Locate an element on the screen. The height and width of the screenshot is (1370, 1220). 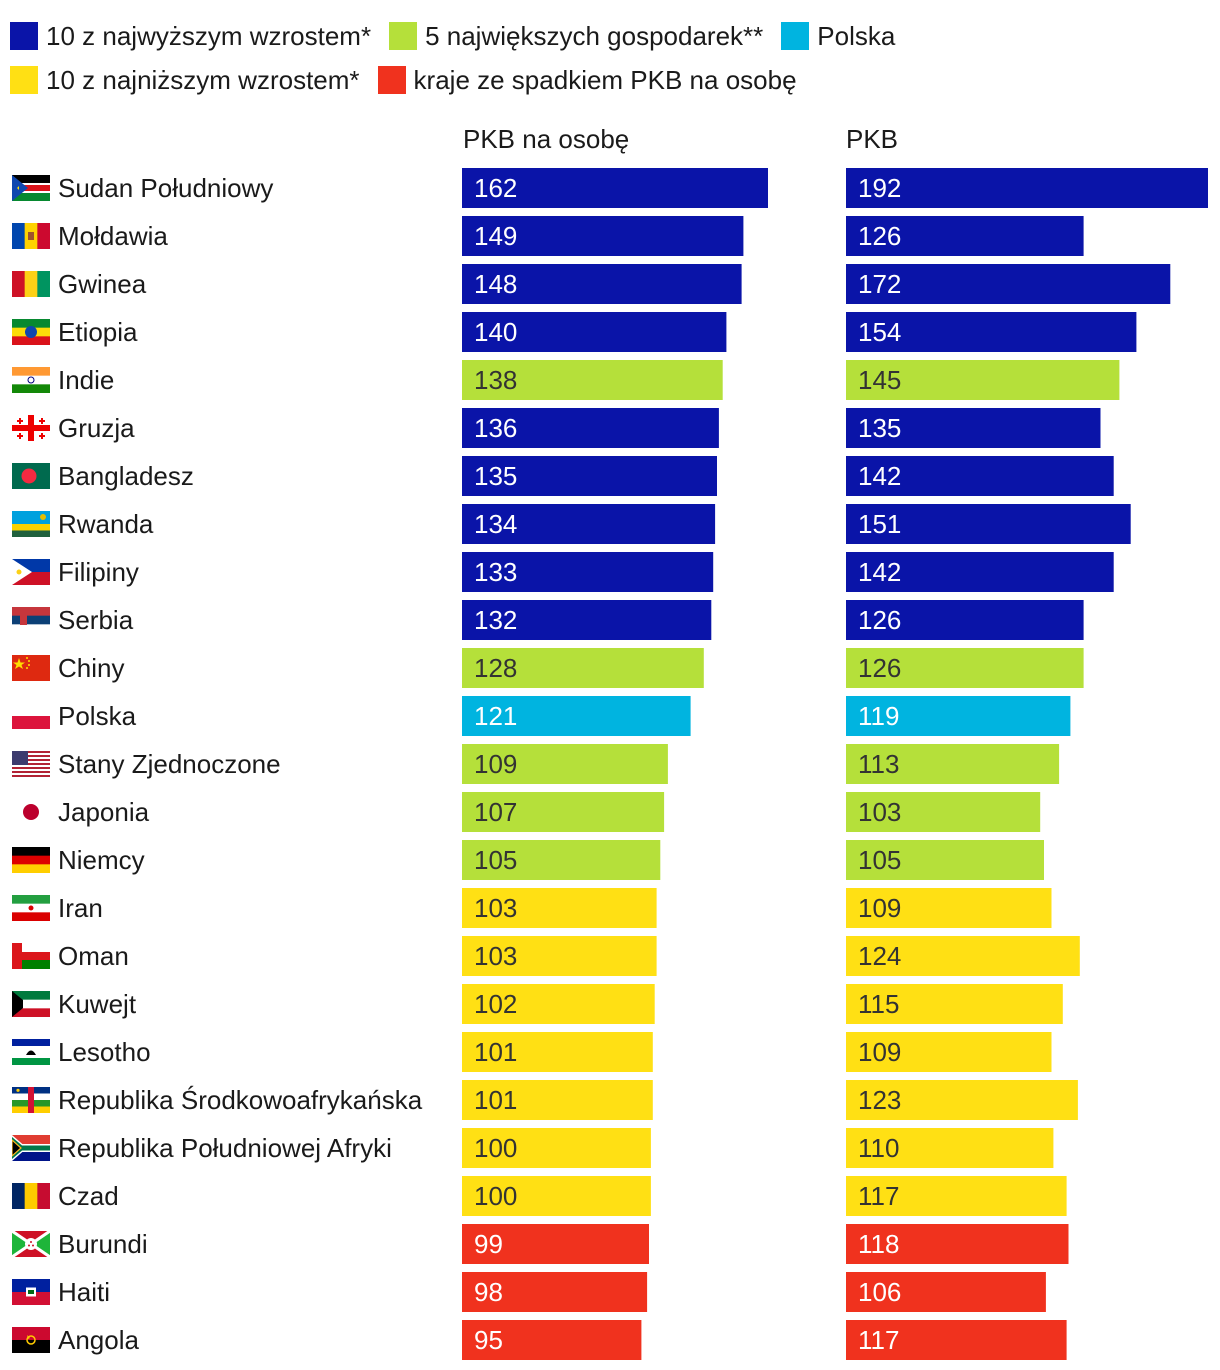
bar-value-label: 128 is located at coordinates (495, 668).